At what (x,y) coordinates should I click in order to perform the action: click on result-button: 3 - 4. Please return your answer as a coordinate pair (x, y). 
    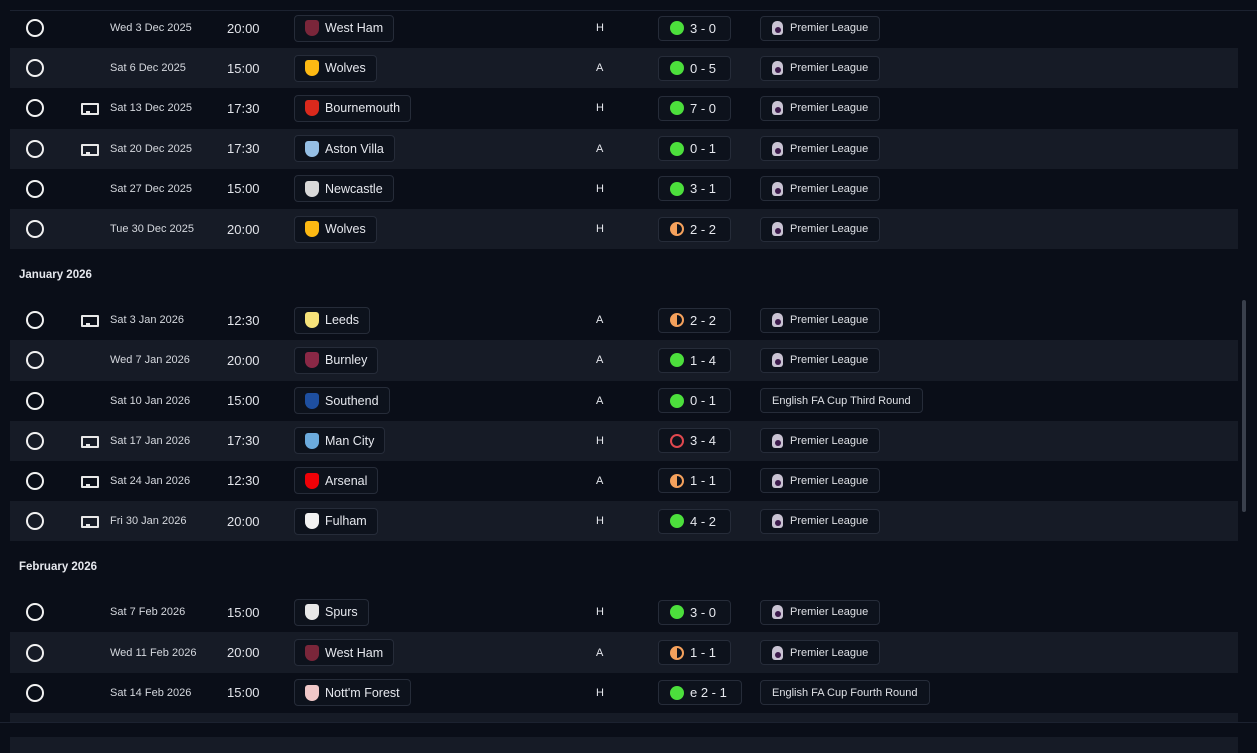
    Looking at the image, I should click on (695, 441).